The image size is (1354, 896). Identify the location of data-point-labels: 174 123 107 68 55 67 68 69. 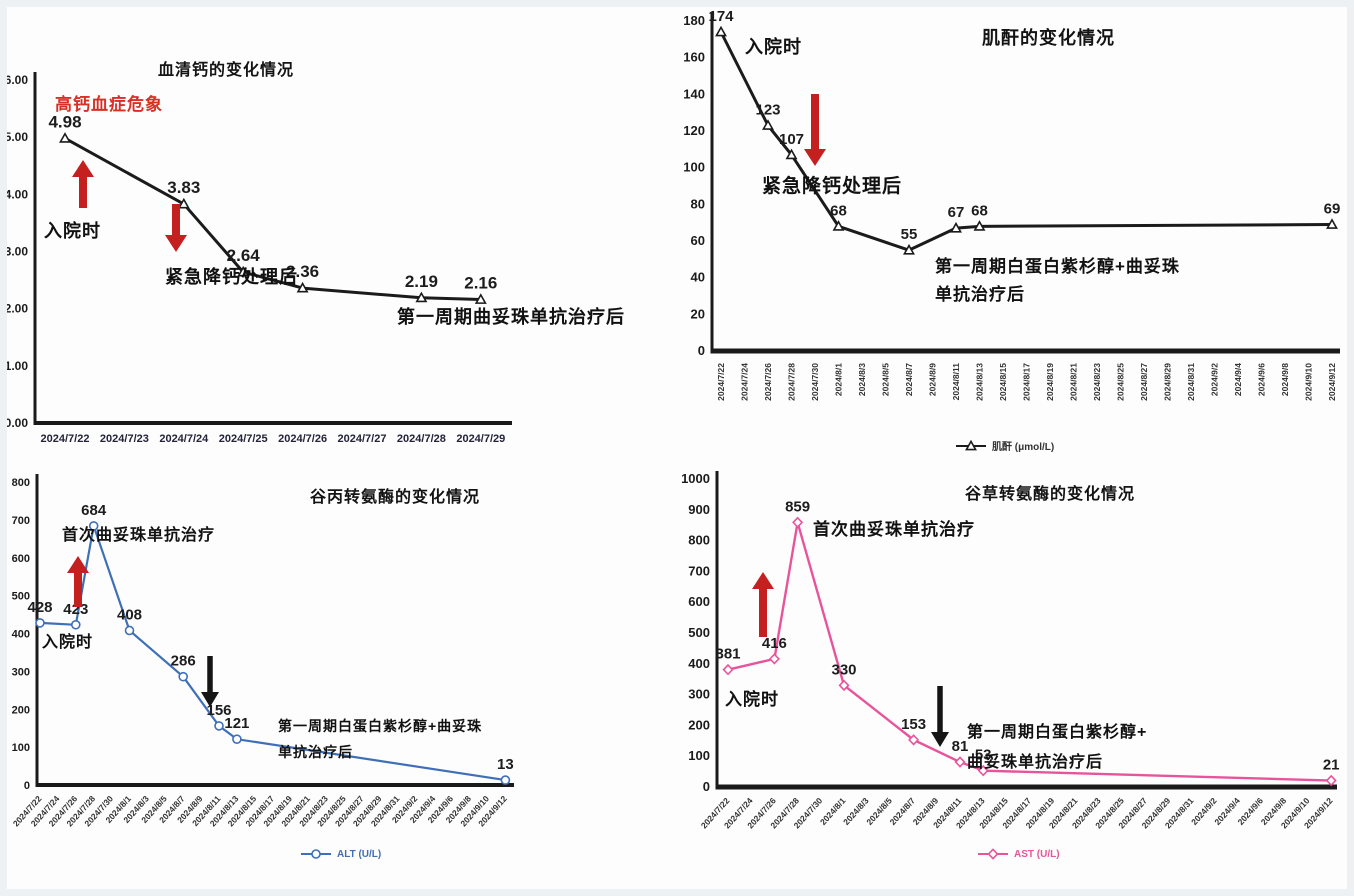
(1024, 125).